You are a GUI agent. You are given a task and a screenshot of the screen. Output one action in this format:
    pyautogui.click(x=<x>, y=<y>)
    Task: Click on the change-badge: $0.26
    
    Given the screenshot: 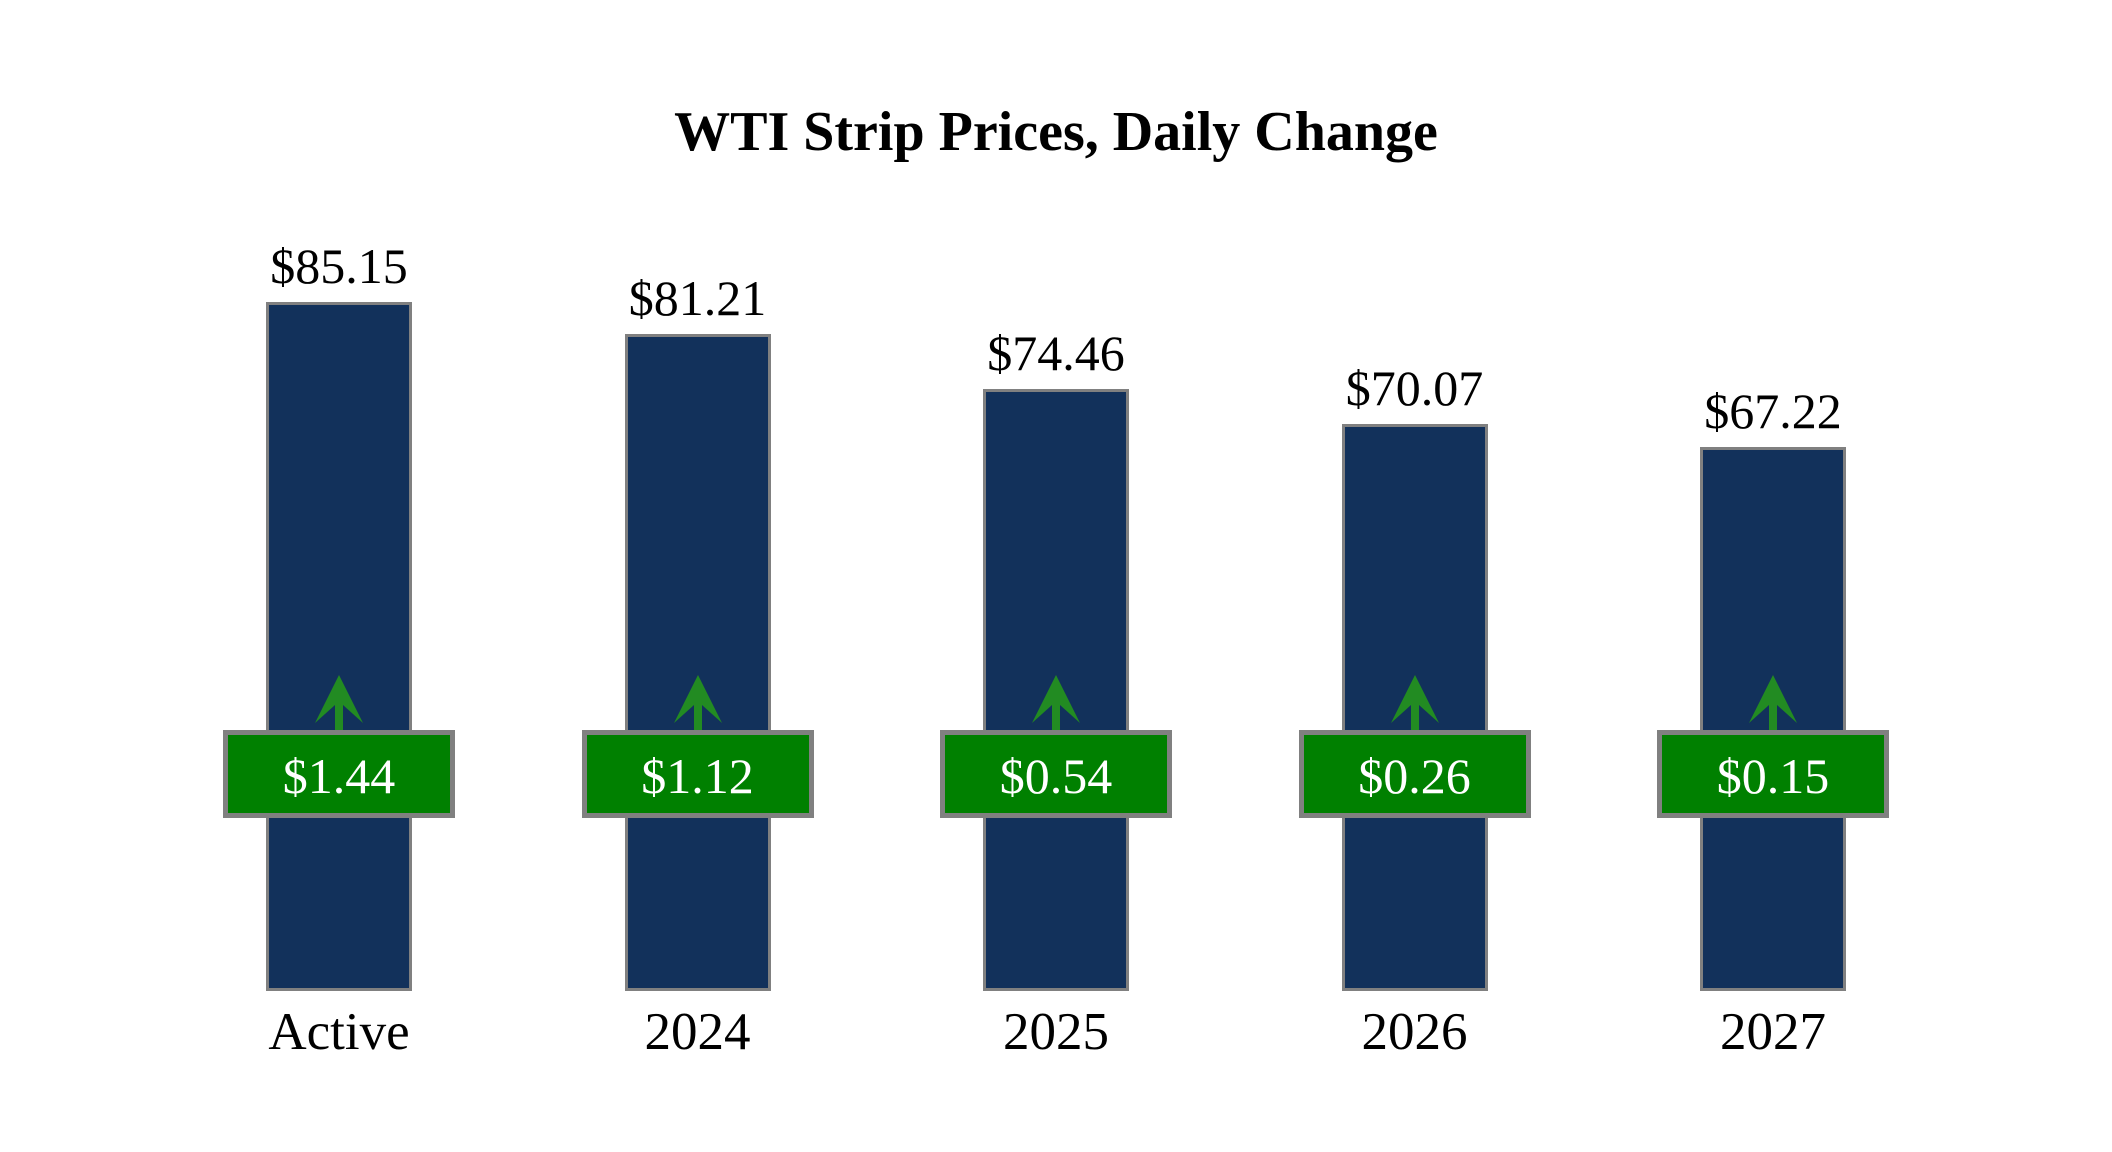 What is the action you would take?
    pyautogui.click(x=1414, y=774)
    